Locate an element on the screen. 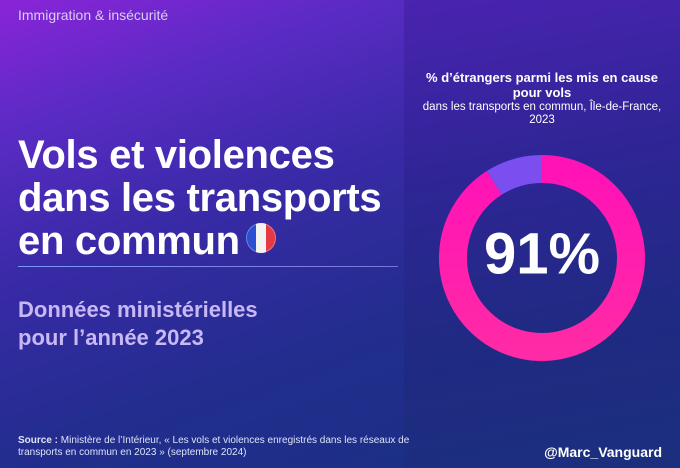  topic-label: Immigration & insécurité is located at coordinates (93, 15).